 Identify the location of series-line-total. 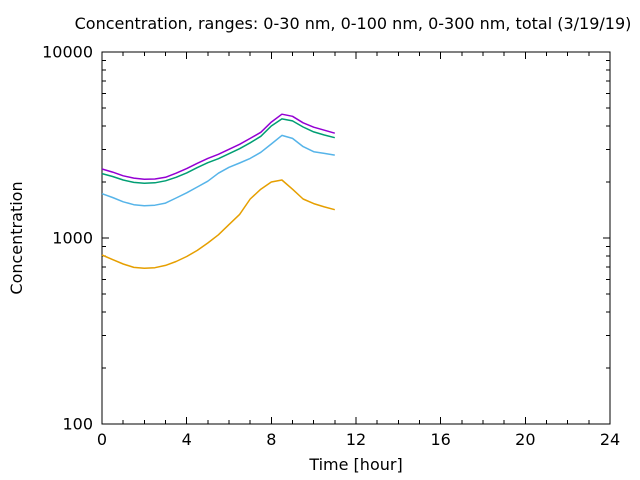
(218, 146).